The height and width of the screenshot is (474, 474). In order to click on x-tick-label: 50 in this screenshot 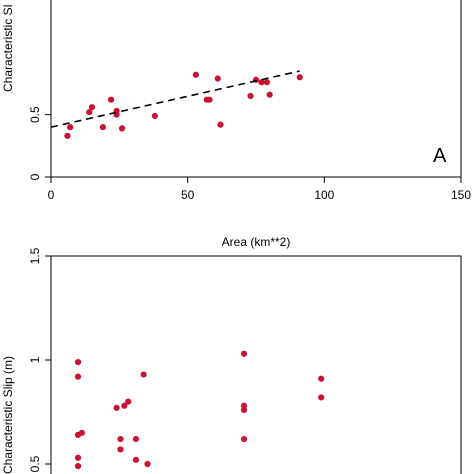, I will do `click(188, 195)`.